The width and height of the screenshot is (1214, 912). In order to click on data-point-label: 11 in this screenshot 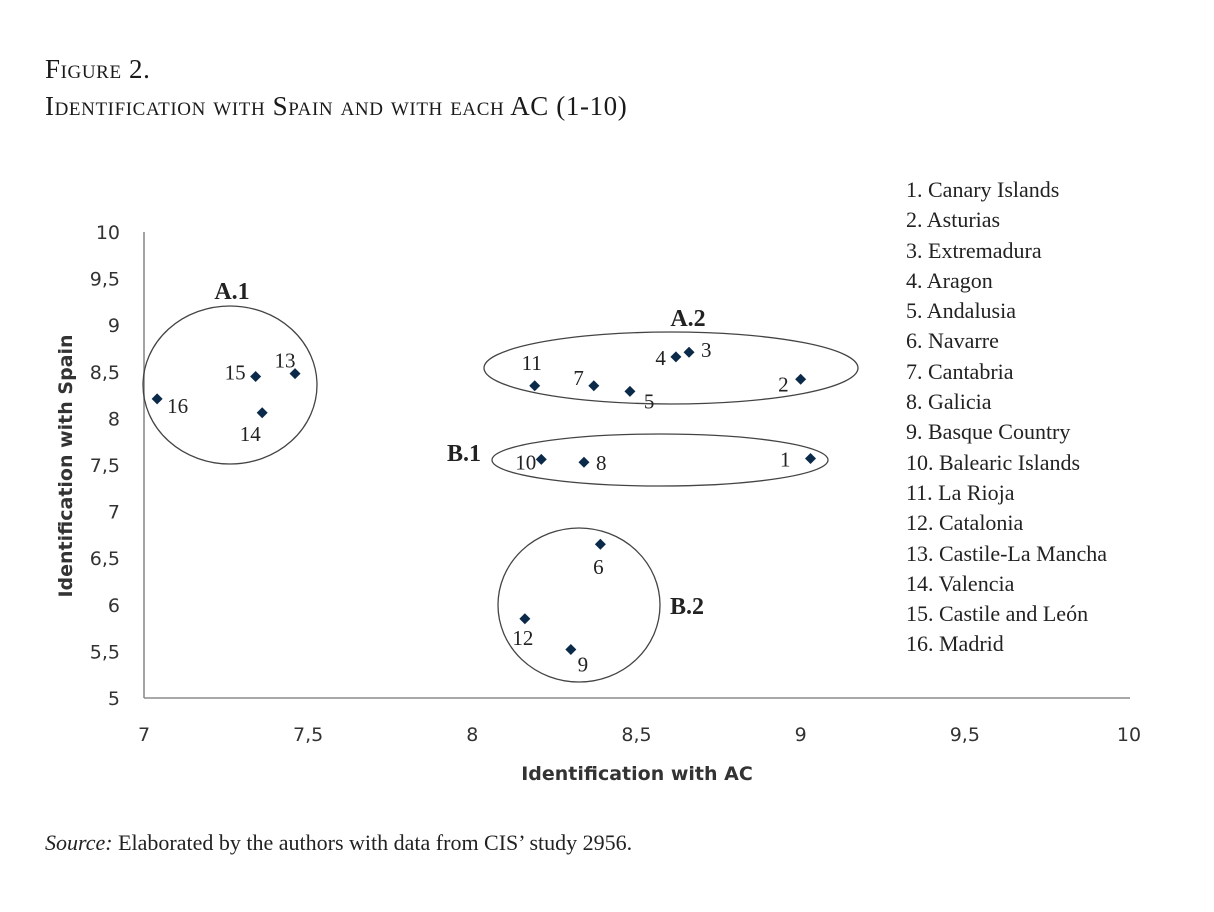, I will do `click(532, 363)`.